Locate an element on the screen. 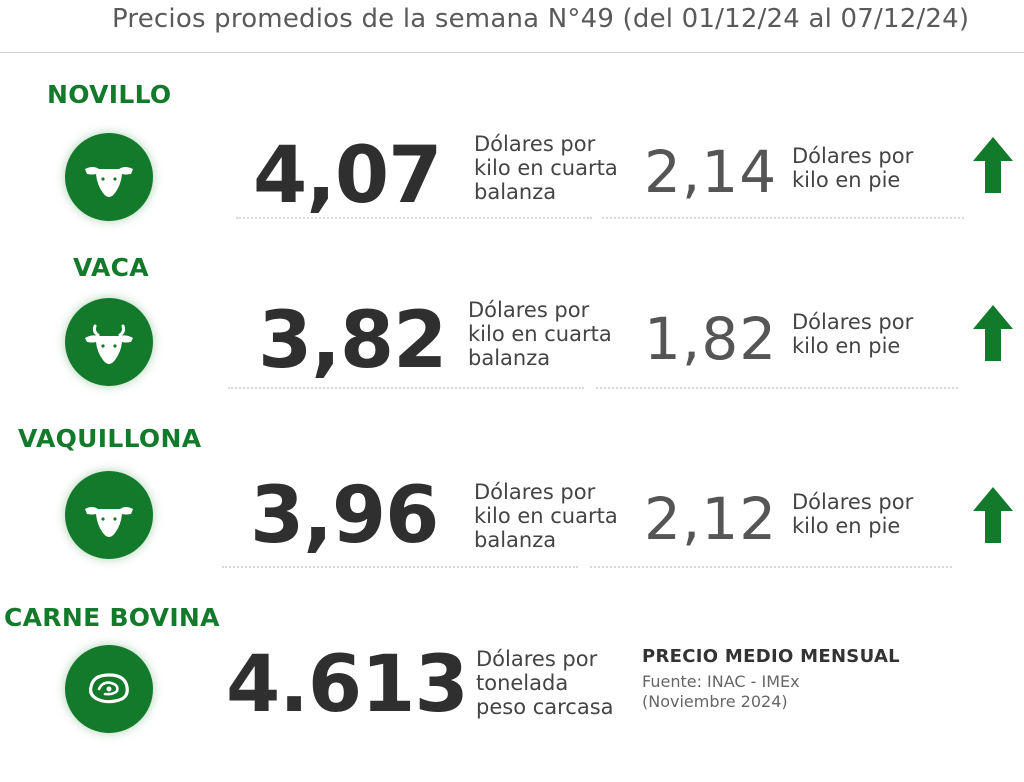  live-unit-vaquillona: Dólares por kilo en pie is located at coordinates (862, 514).